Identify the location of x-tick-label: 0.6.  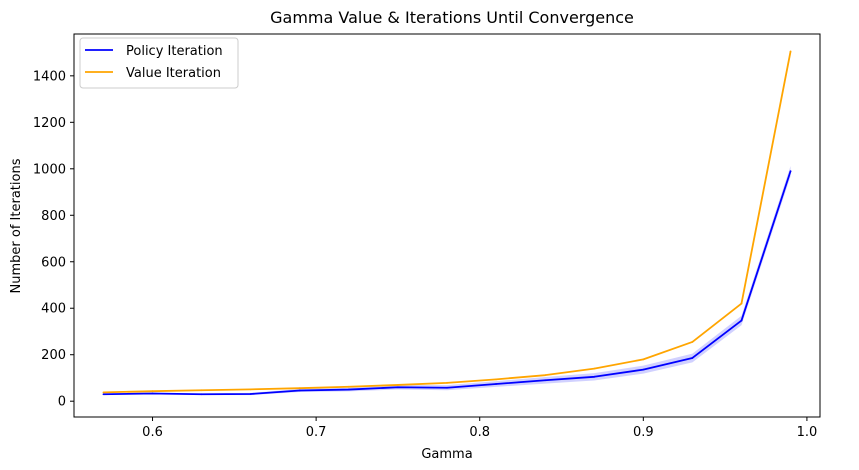
(152, 432).